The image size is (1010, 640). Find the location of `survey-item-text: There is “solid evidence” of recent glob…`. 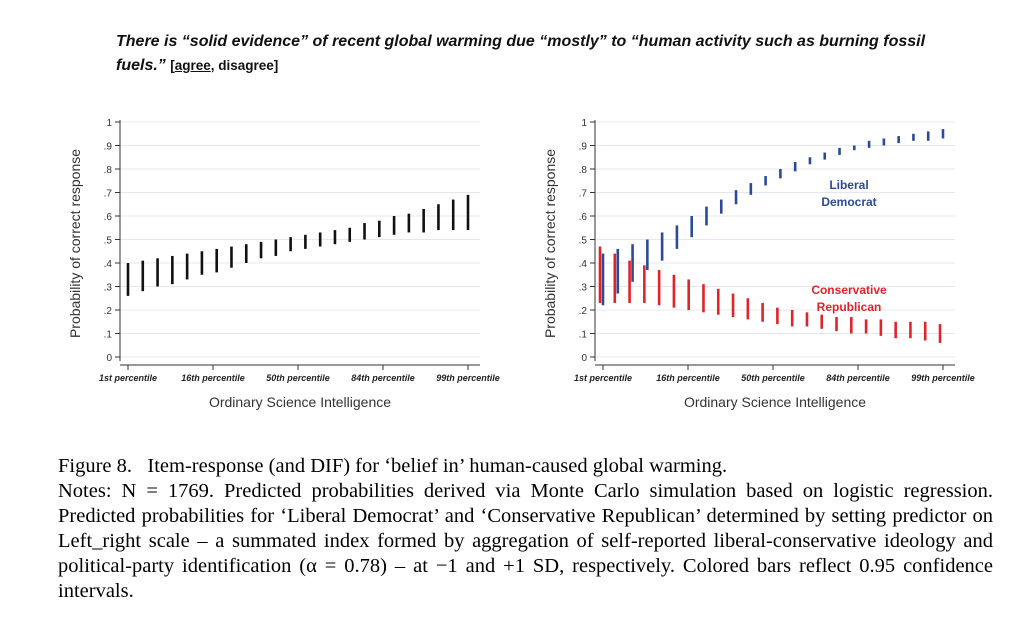

survey-item-text: There is “solid evidence” of recent glob… is located at coordinates (521, 53).